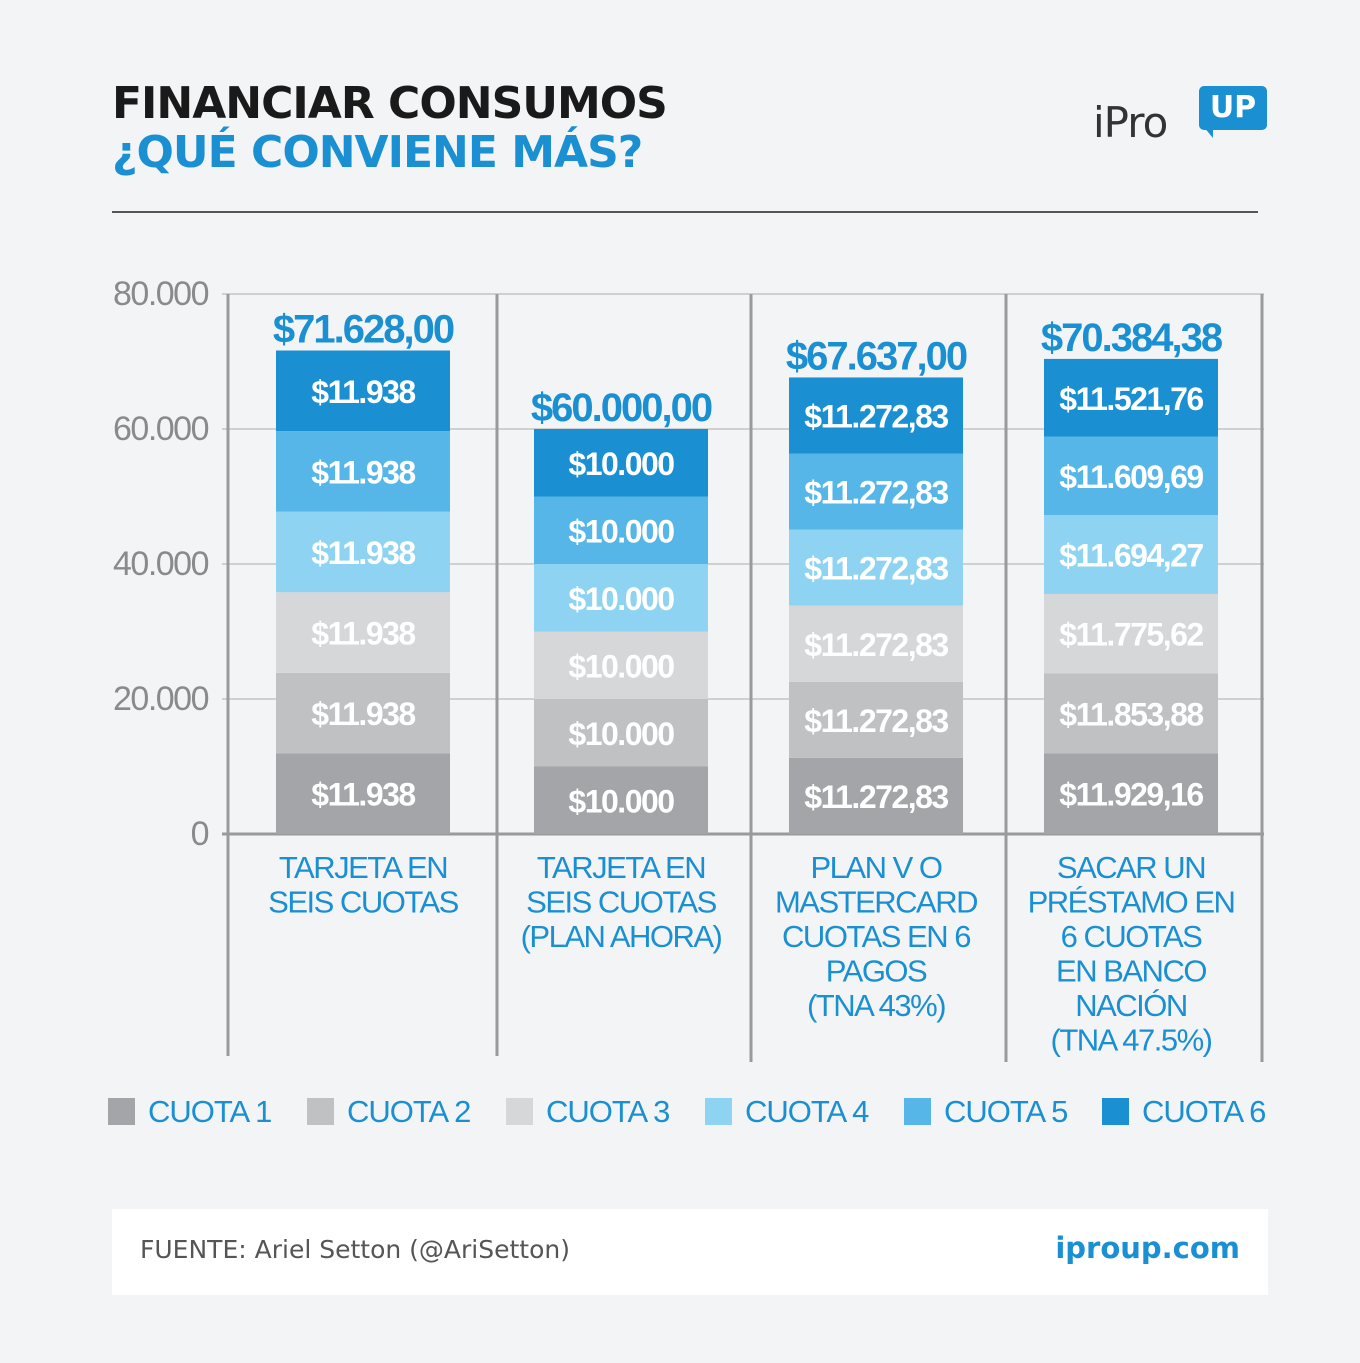 Image resolution: width=1360 pixels, height=1363 pixels. What do you see at coordinates (409, 1111) in the screenshot?
I see `legend-label: CUOTA 2` at bounding box center [409, 1111].